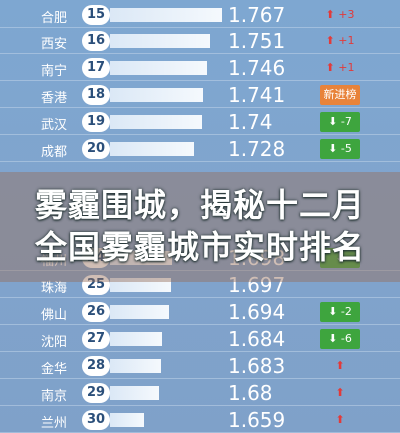  Describe the element at coordinates (346, 121) in the screenshot. I see `change-value: -7` at that location.